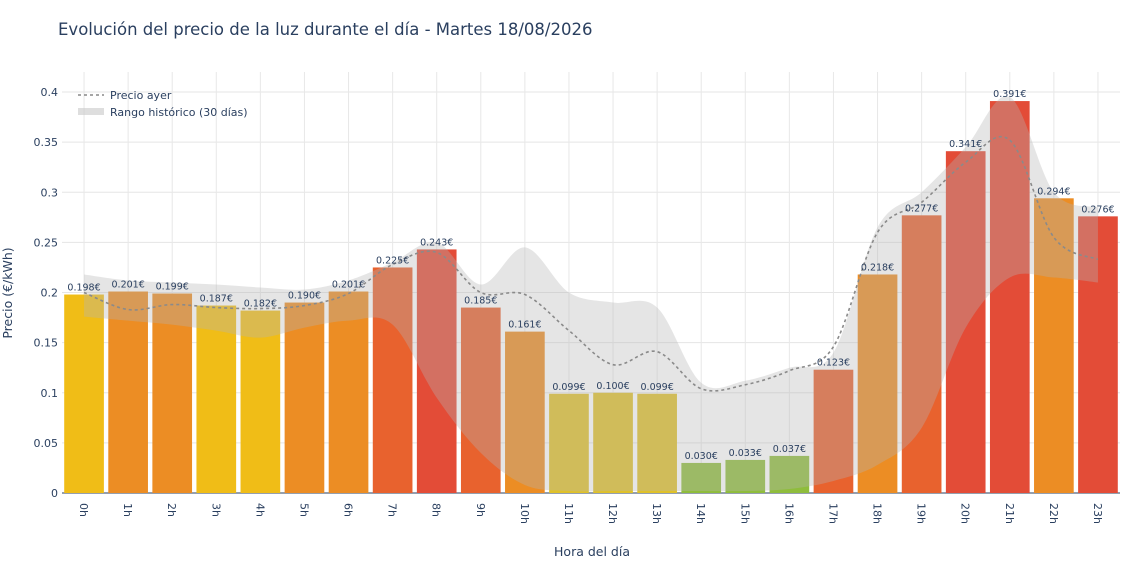  What do you see at coordinates (592, 551) in the screenshot?
I see `x-axis-title: Hora del día` at bounding box center [592, 551].